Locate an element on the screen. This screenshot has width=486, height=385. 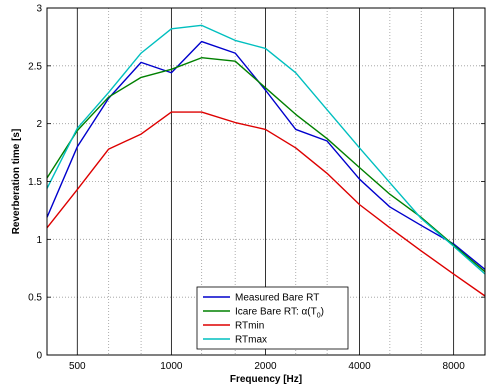
x-axis-label: Frequency [Hz] is located at coordinates (266, 379).